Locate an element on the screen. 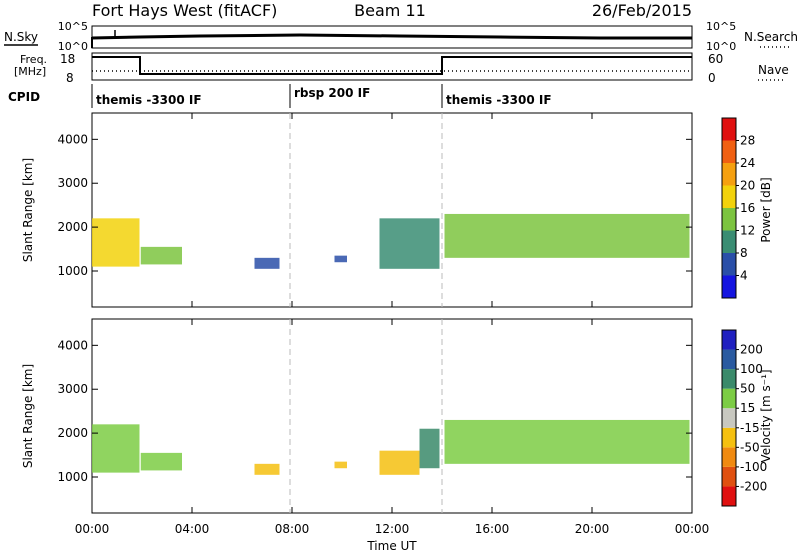 This screenshot has height=554, width=800. frequency-line is located at coordinates (392, 65).